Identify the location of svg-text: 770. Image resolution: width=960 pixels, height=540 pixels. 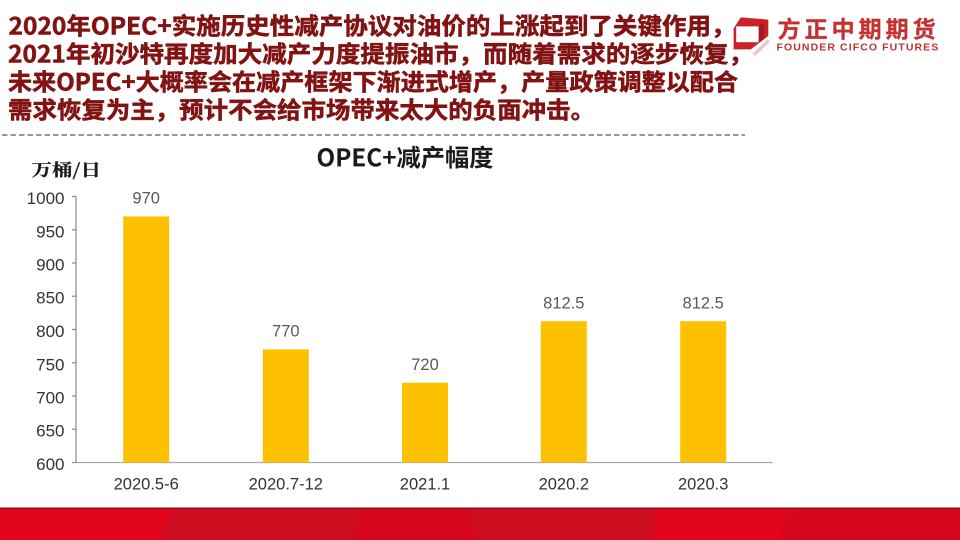
(286, 332).